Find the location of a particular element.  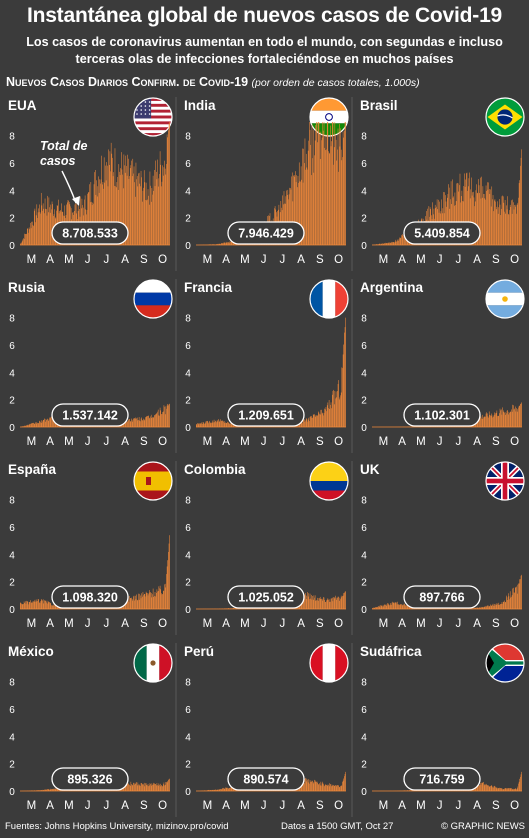

month-label: A is located at coordinates (125, 624).